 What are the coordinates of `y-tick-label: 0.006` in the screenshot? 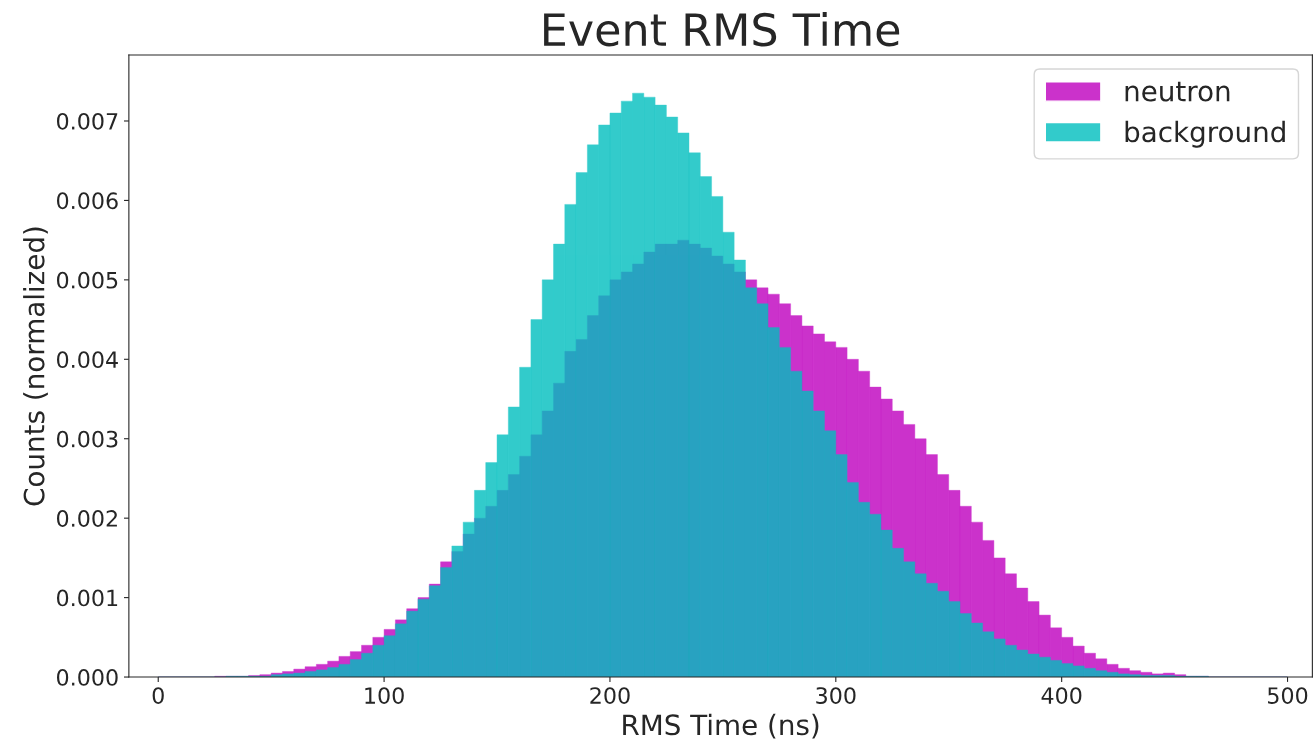 It's located at (87, 201).